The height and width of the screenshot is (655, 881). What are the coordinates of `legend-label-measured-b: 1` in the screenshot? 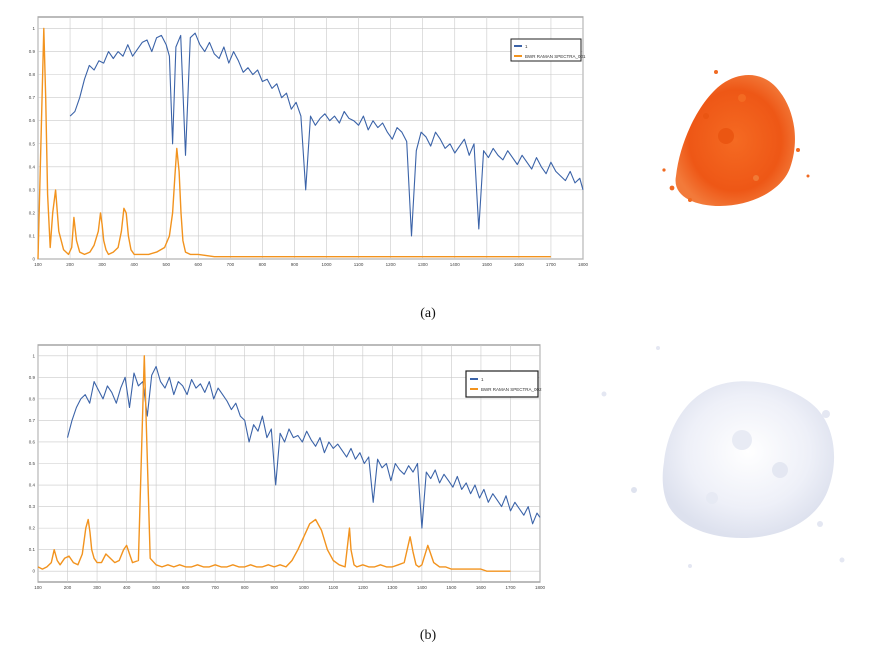 It's located at (482, 379).